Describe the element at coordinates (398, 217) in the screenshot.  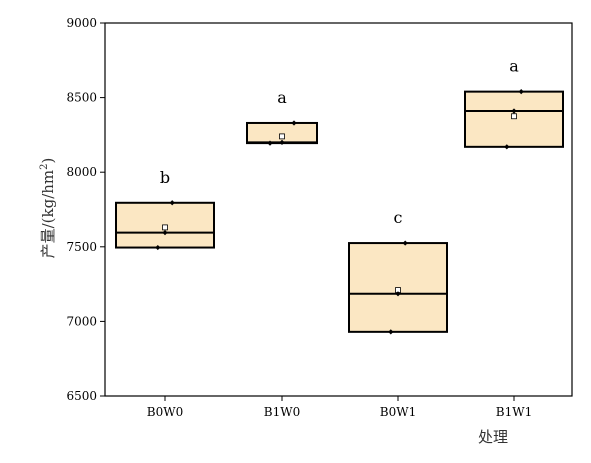
I see `significance-label: c` at that location.